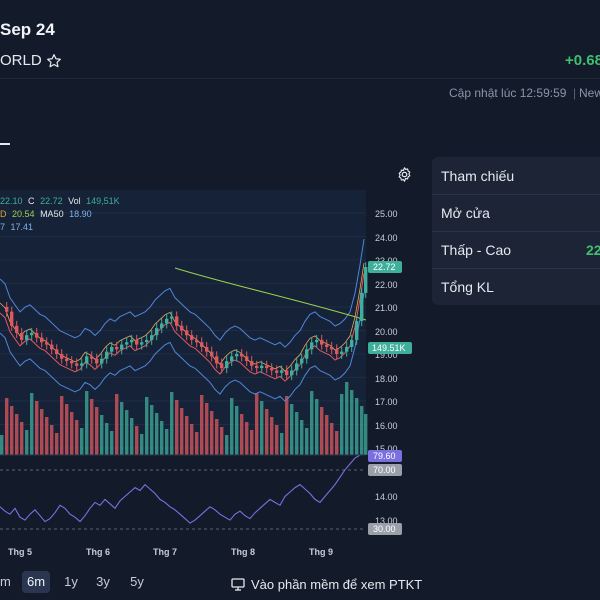  Describe the element at coordinates (589, 93) in the screenshot. I see `news-link: New` at that location.